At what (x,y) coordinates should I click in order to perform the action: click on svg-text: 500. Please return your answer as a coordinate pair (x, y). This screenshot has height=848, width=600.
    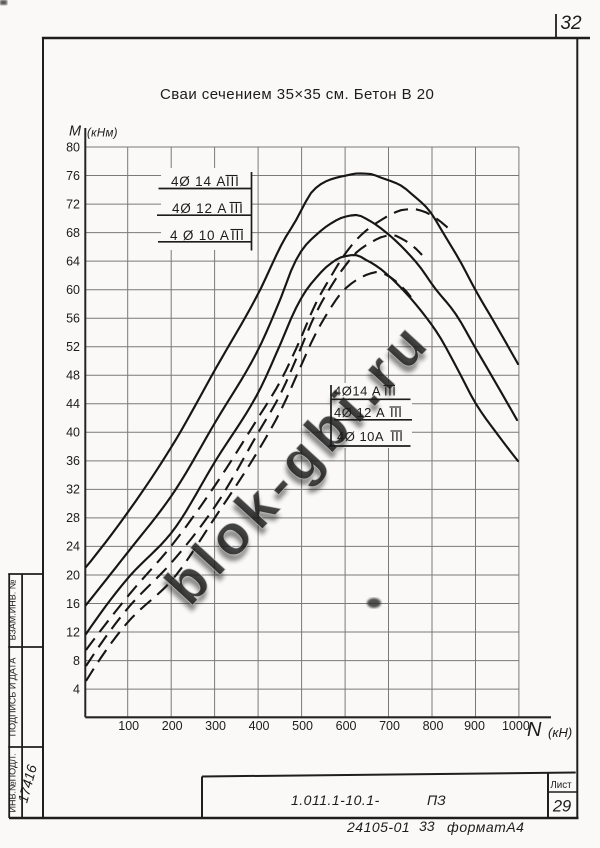
    Looking at the image, I should click on (302, 726).